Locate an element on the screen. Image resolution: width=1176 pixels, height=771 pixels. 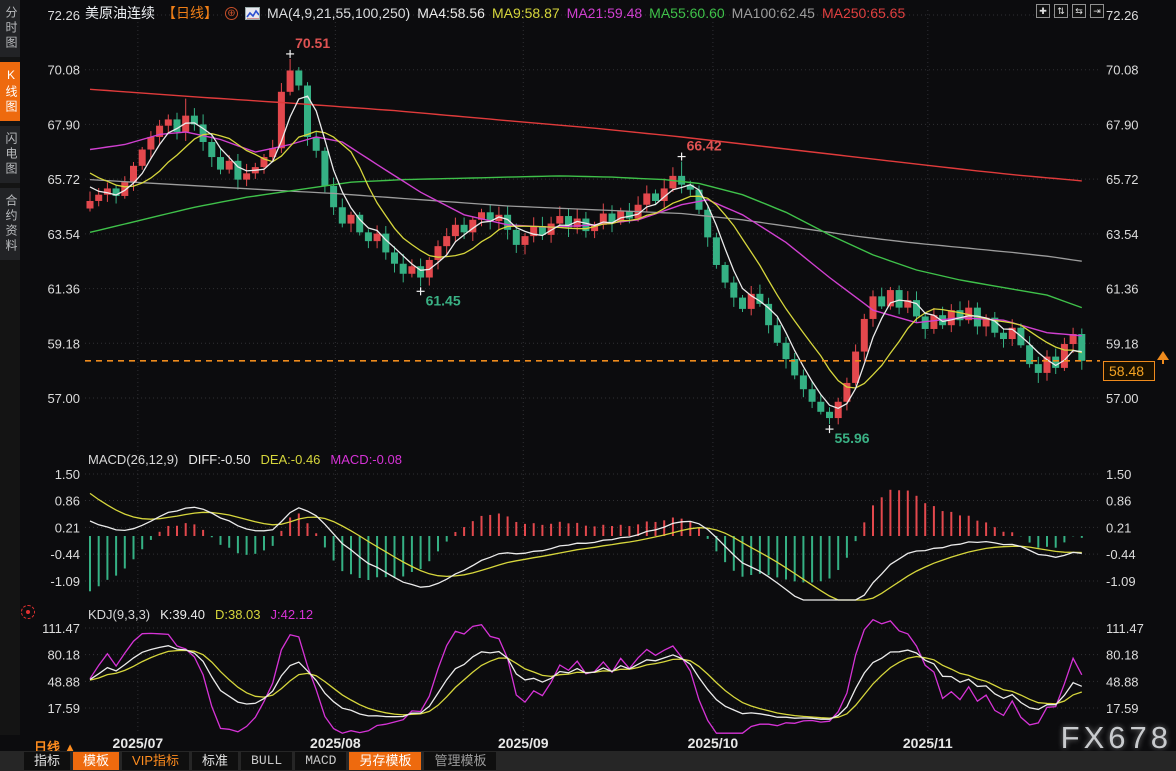
kdj-k-value: K:39.40 is located at coordinates (182, 614).